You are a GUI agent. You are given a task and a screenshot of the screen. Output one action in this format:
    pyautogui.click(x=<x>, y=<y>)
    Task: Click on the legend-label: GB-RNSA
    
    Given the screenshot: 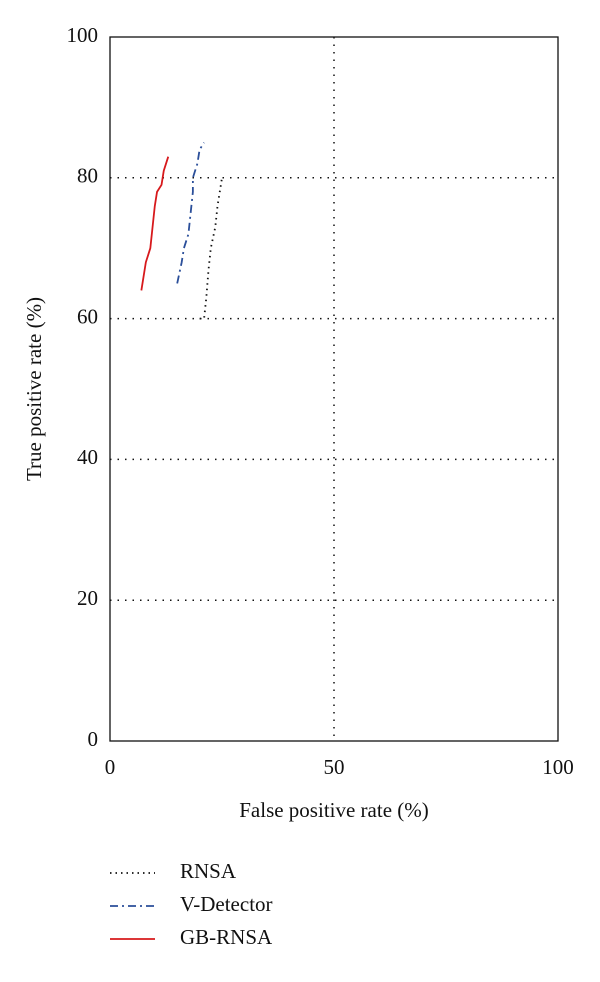 What is the action you would take?
    pyautogui.click(x=226, y=937)
    